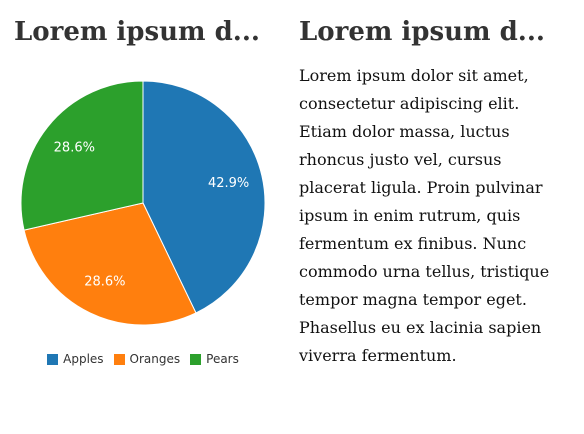 The width and height of the screenshot is (584, 434). I want to click on legend-item-apples: Apples, so click(75, 359).